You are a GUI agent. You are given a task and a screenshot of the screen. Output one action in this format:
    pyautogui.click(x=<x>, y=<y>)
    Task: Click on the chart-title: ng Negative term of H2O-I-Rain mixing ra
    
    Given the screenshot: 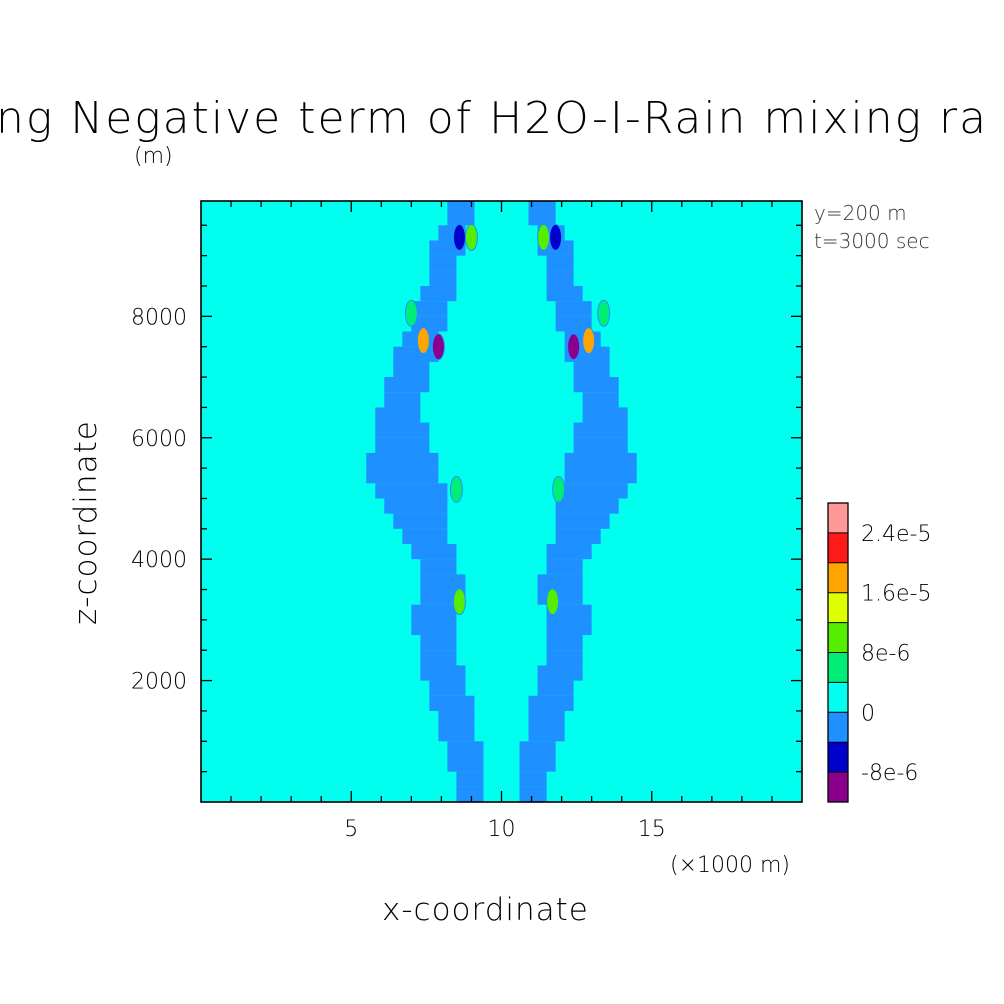 What is the action you would take?
    pyautogui.click(x=494, y=118)
    